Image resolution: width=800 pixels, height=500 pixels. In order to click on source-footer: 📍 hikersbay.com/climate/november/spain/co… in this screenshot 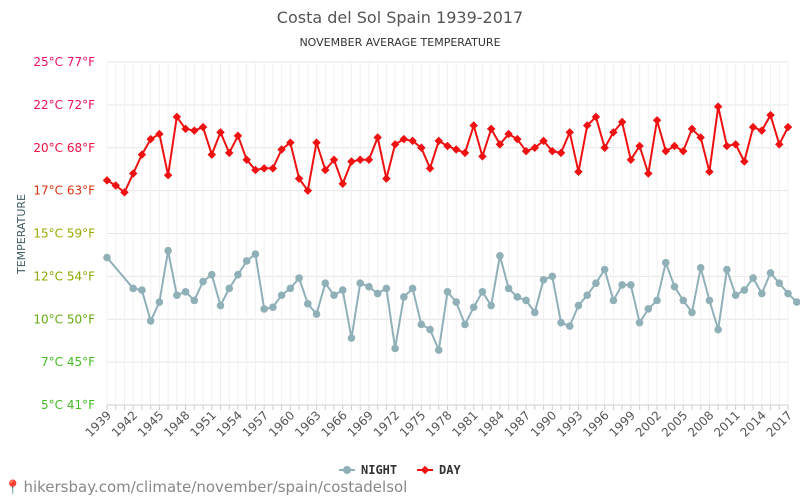, I will do `click(205, 487)`.